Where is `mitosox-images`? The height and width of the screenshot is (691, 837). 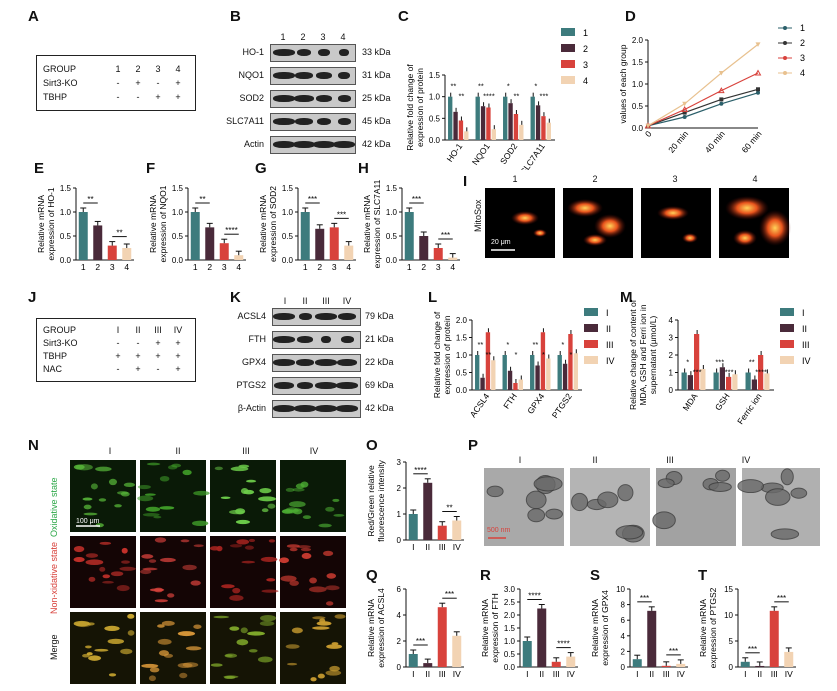 mitosox-images is located at coordinates (638, 223).